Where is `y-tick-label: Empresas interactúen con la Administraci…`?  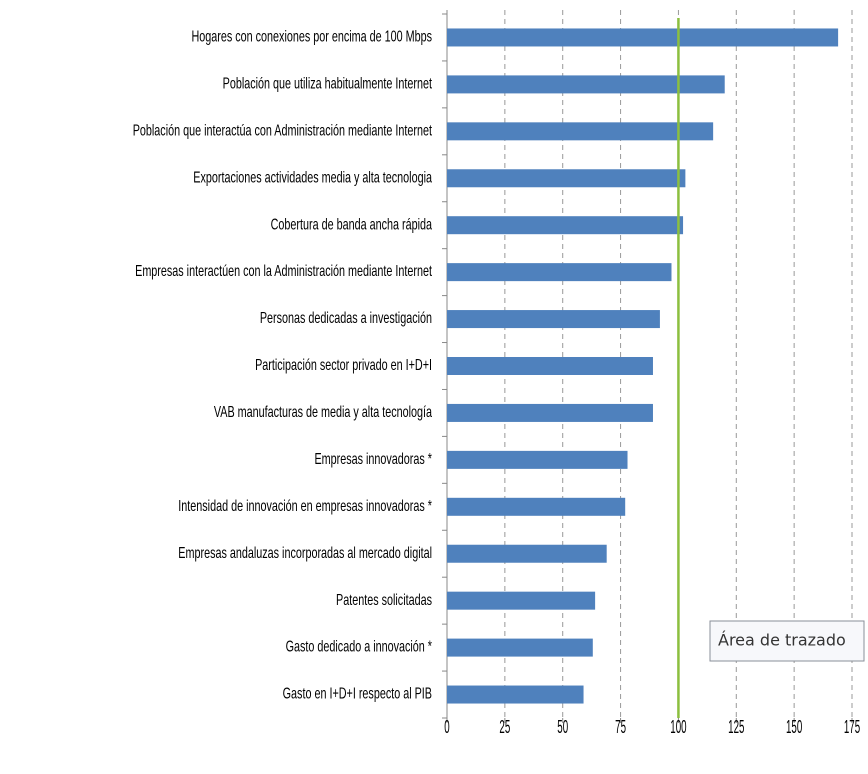
y-tick-label: Empresas interactúen con la Administraci… is located at coordinates (283, 270).